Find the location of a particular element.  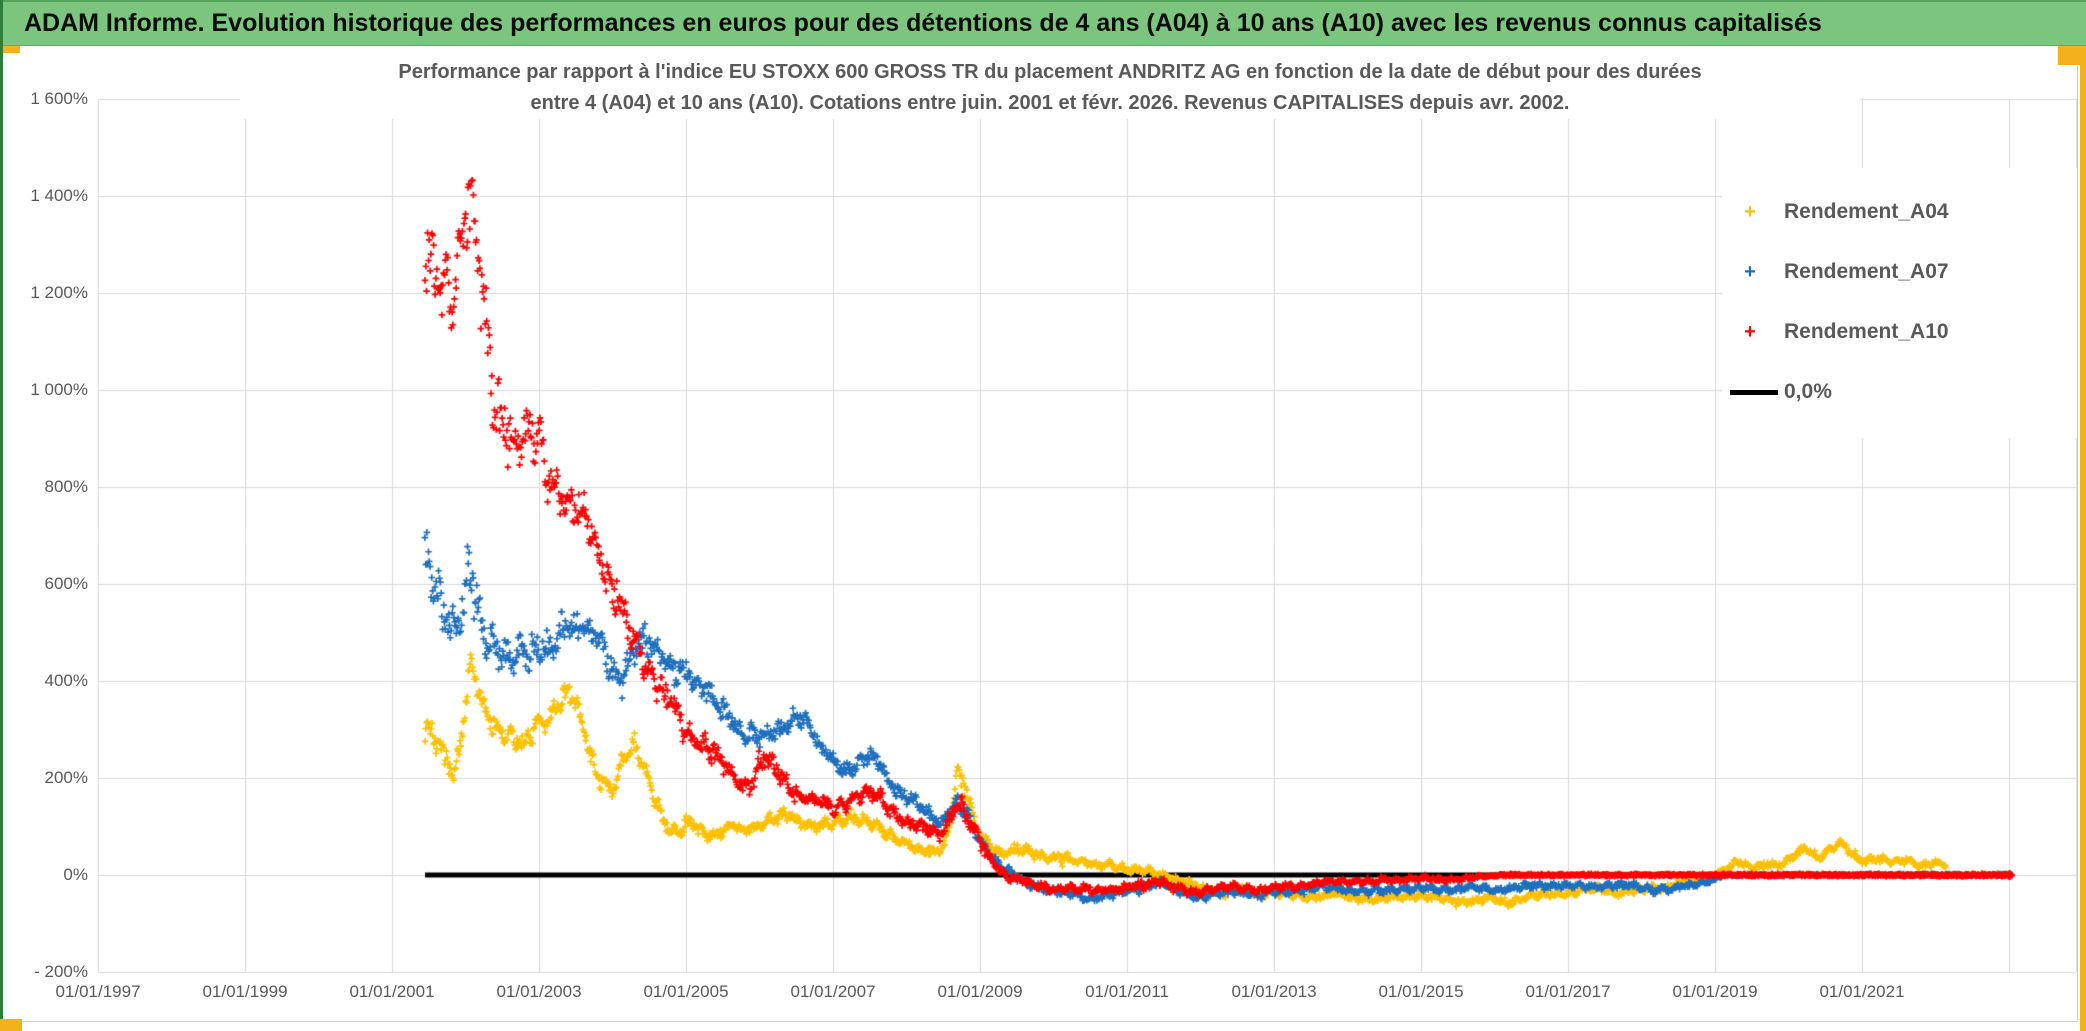

x-axis-tick-label: 01/01/2013 is located at coordinates (1274, 991).